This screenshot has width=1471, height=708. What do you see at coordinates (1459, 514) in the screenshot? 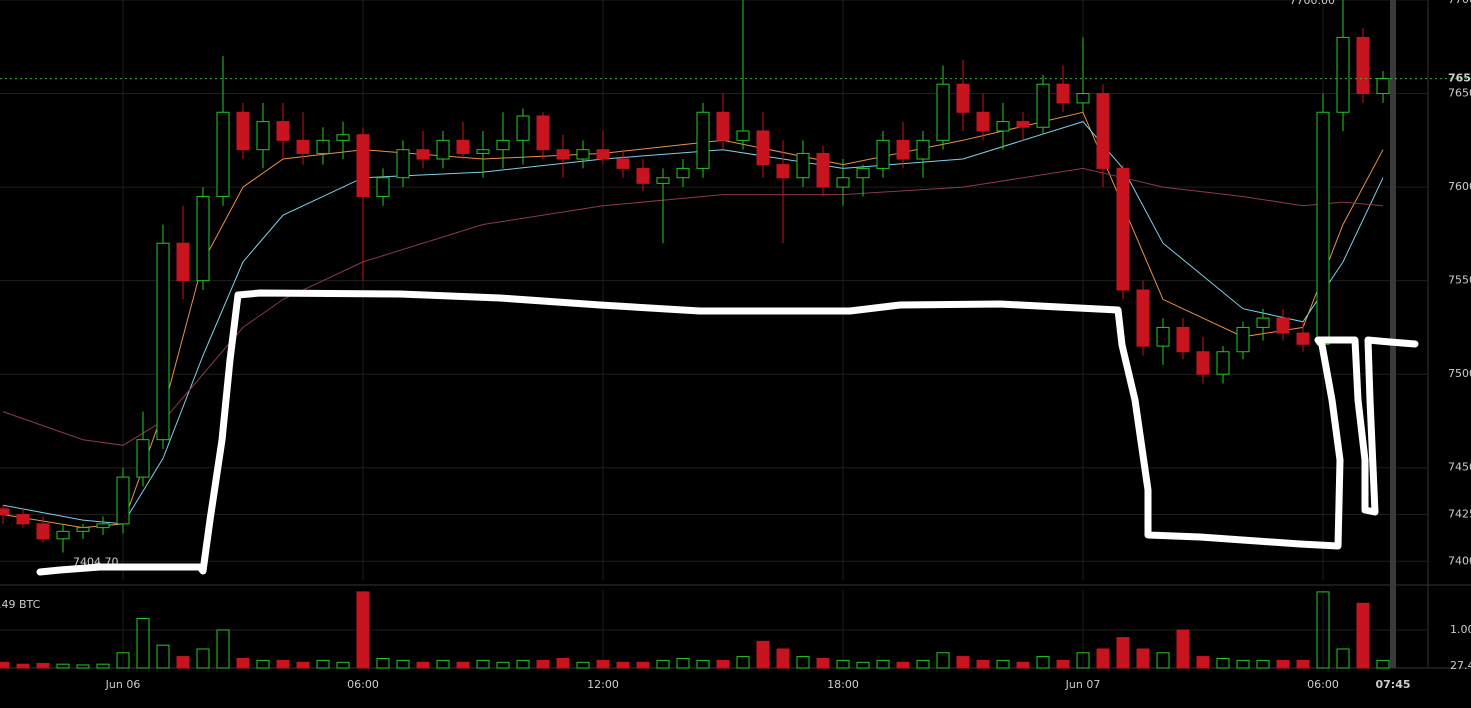
I see `y-tick-label: 7425` at bounding box center [1459, 514].